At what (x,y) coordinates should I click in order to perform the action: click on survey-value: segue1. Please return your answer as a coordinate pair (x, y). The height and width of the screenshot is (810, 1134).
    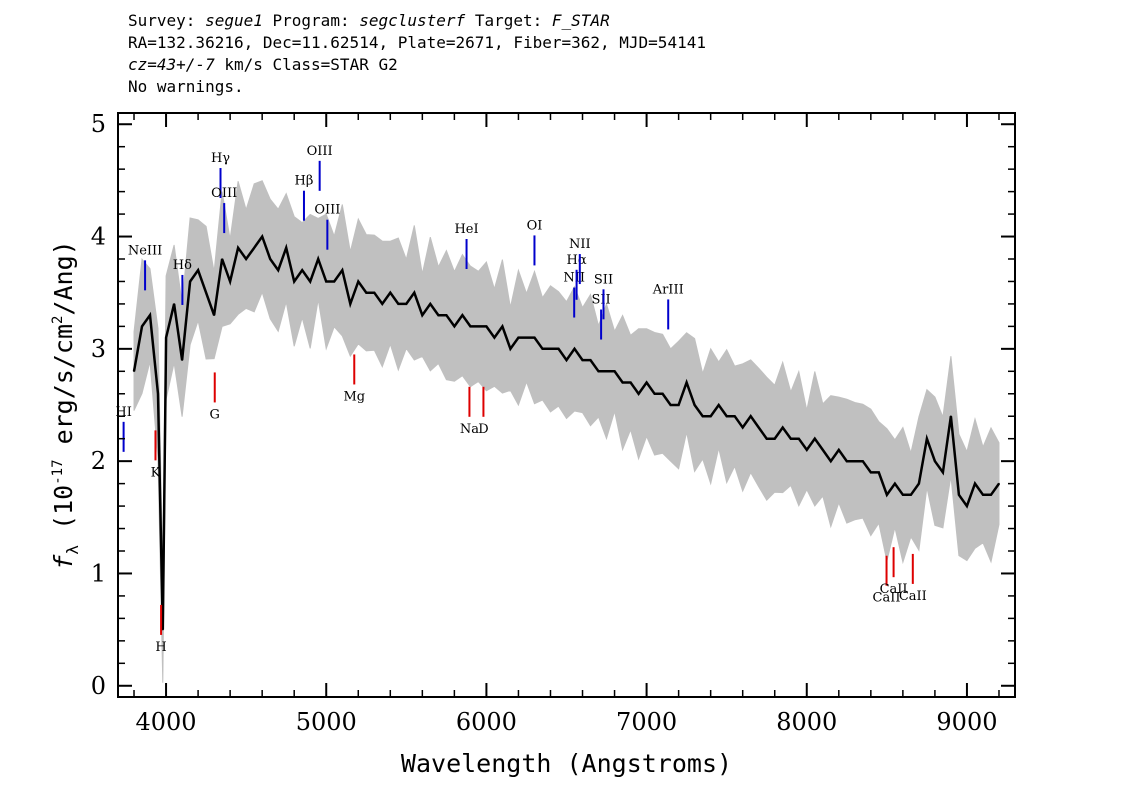
    Looking at the image, I should click on (234, 20).